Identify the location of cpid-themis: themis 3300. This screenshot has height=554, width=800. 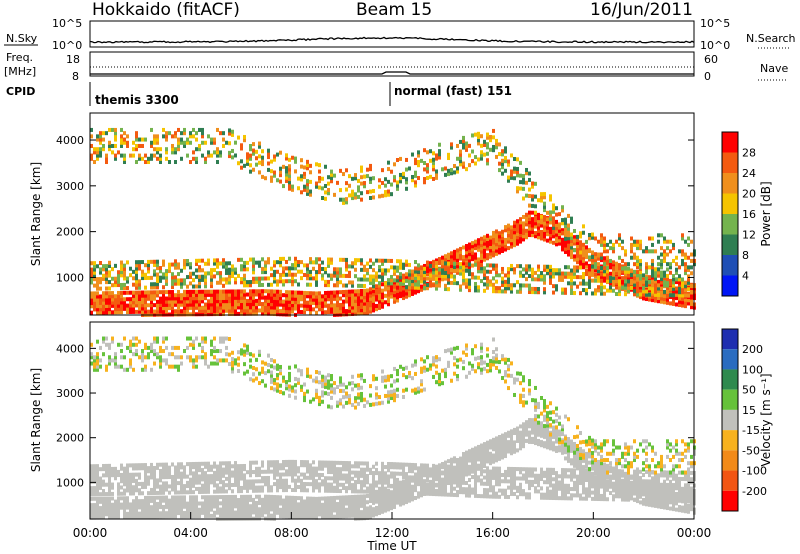
(137, 100).